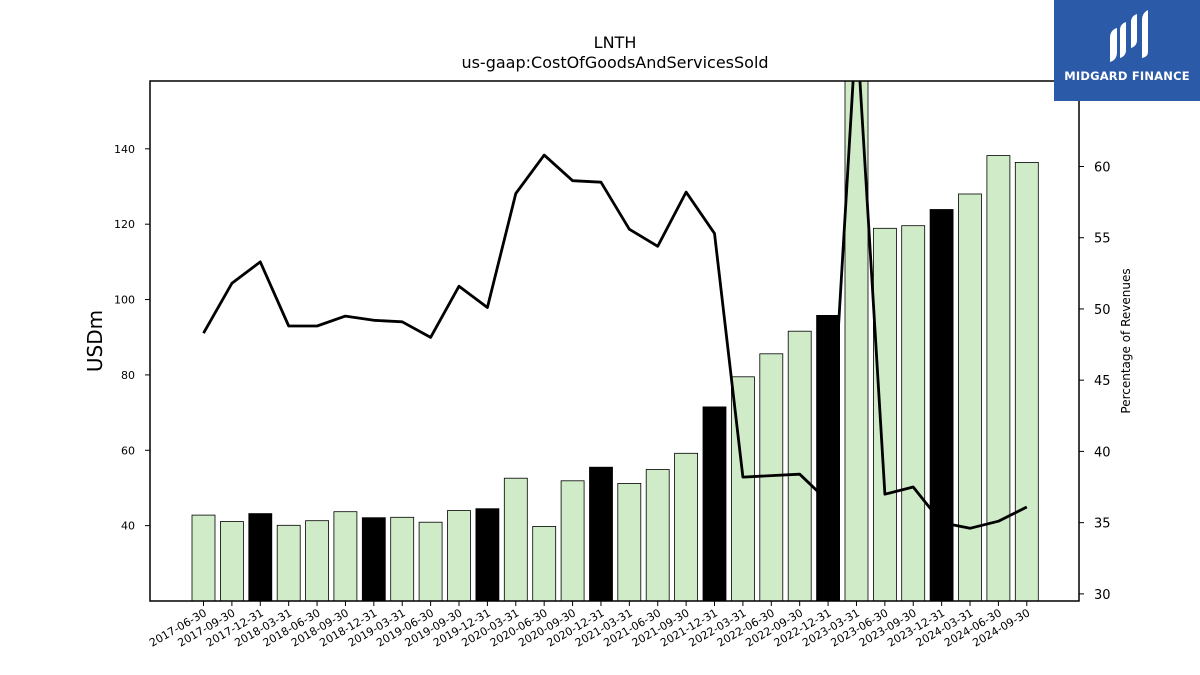 This screenshot has width=1200, height=675. What do you see at coordinates (1102, 524) in the screenshot?
I see `y2-tick-label: 35` at bounding box center [1102, 524].